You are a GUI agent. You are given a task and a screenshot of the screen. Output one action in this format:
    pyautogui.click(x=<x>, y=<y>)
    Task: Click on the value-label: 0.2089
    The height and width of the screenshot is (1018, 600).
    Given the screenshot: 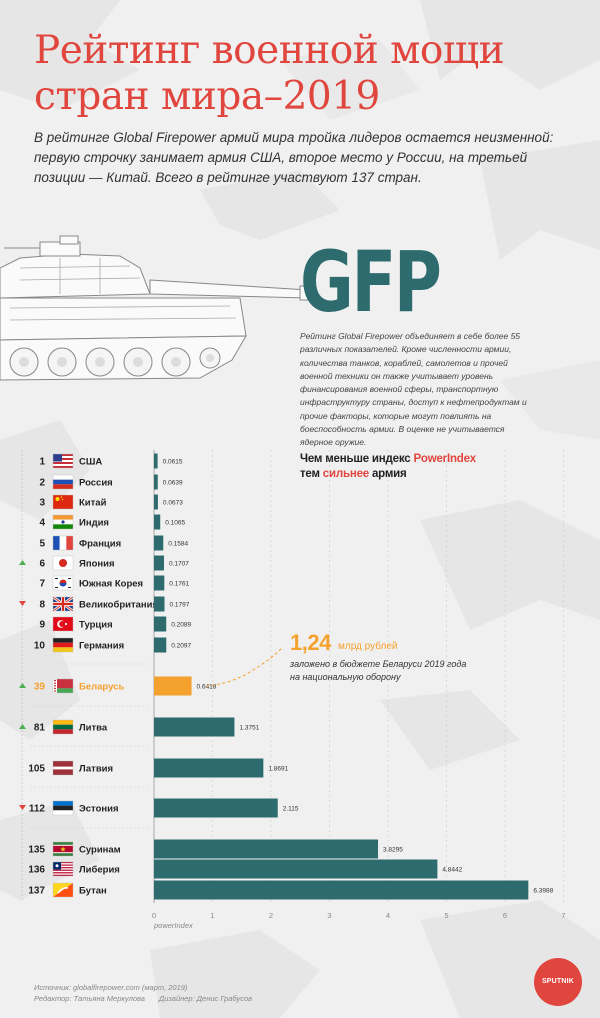 What is the action you would take?
    pyautogui.click(x=181, y=625)
    